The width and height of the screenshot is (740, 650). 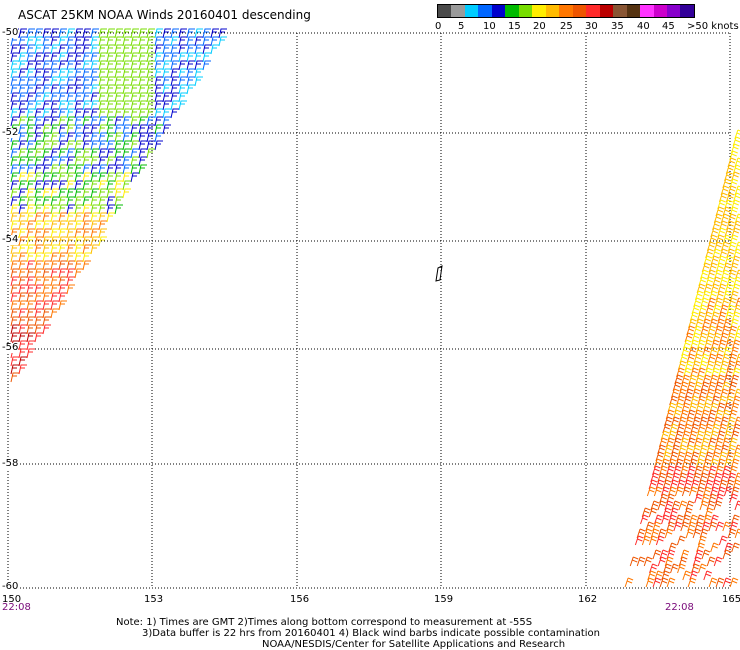 I want to click on lon-label: 165, so click(x=731, y=599).